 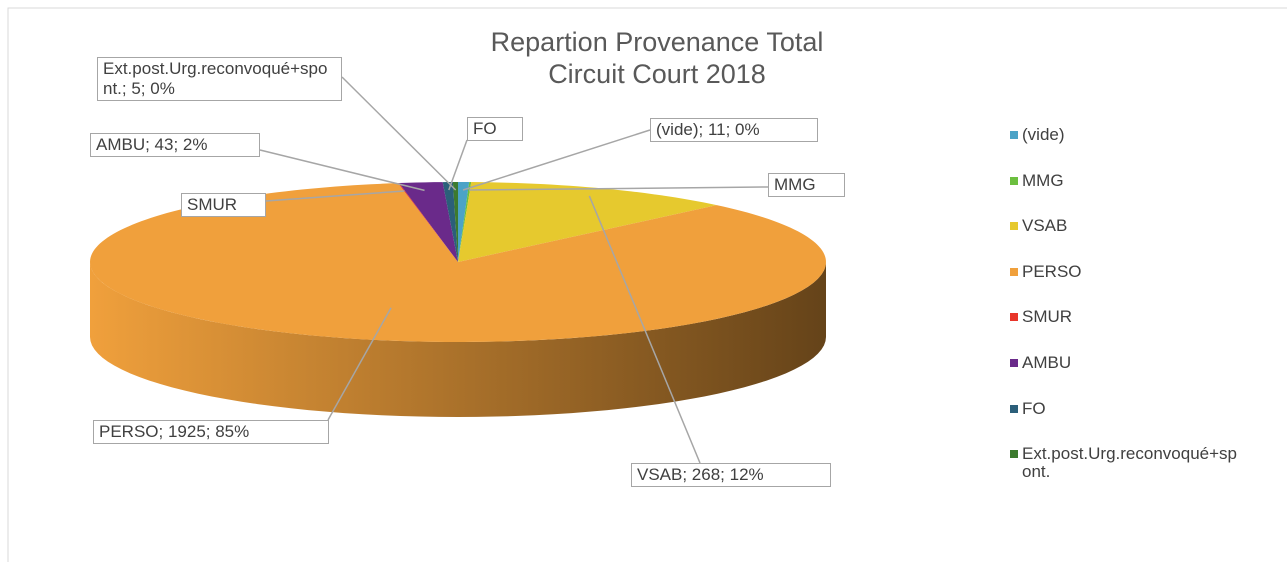 What do you see at coordinates (211, 432) in the screenshot?
I see `data-label: PERSO; 1925; 85%` at bounding box center [211, 432].